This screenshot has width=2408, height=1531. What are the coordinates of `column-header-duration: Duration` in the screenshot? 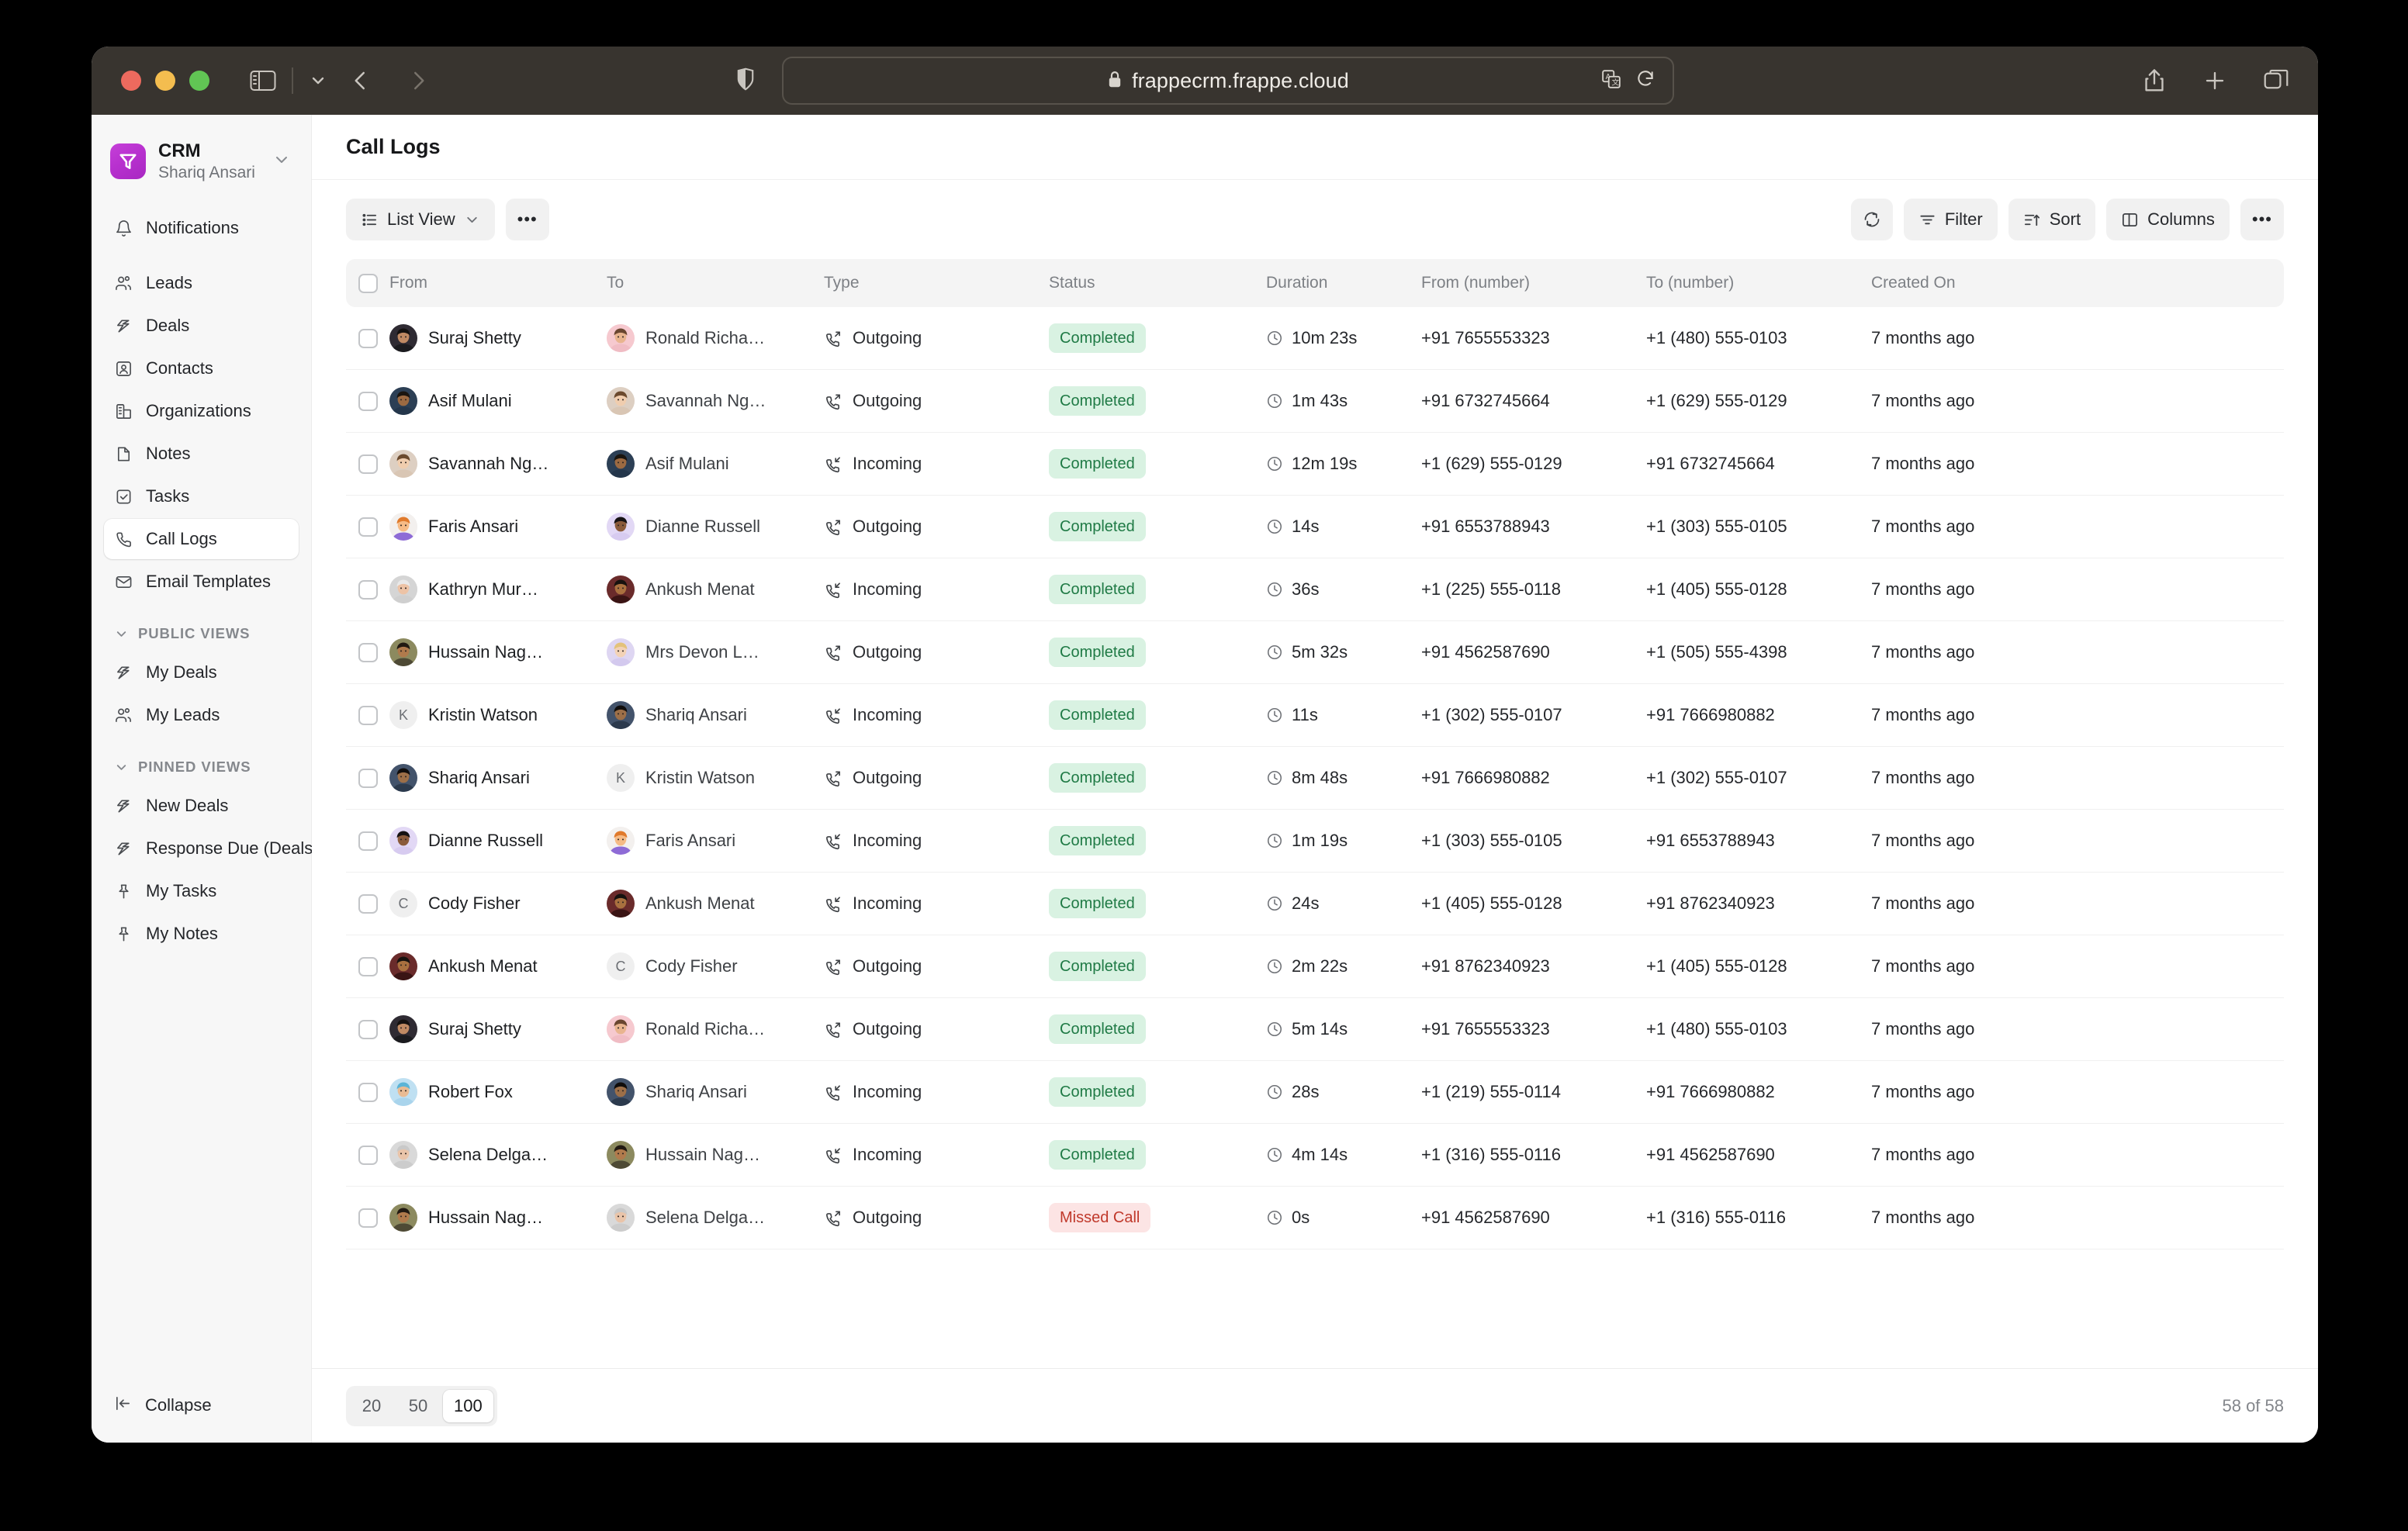 It's located at (1297, 283).